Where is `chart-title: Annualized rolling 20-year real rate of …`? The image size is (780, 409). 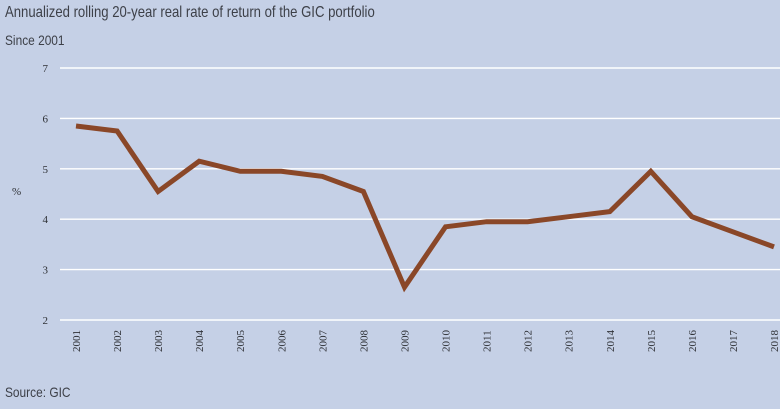 chart-title: Annualized rolling 20-year real rate of … is located at coordinates (190, 12).